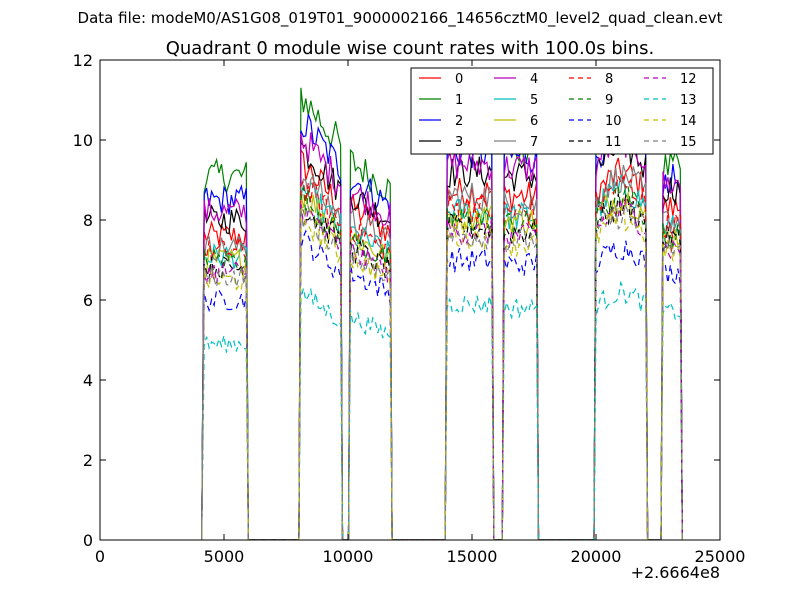  What do you see at coordinates (100, 556) in the screenshot?
I see `x-tick-label: 0` at bounding box center [100, 556].